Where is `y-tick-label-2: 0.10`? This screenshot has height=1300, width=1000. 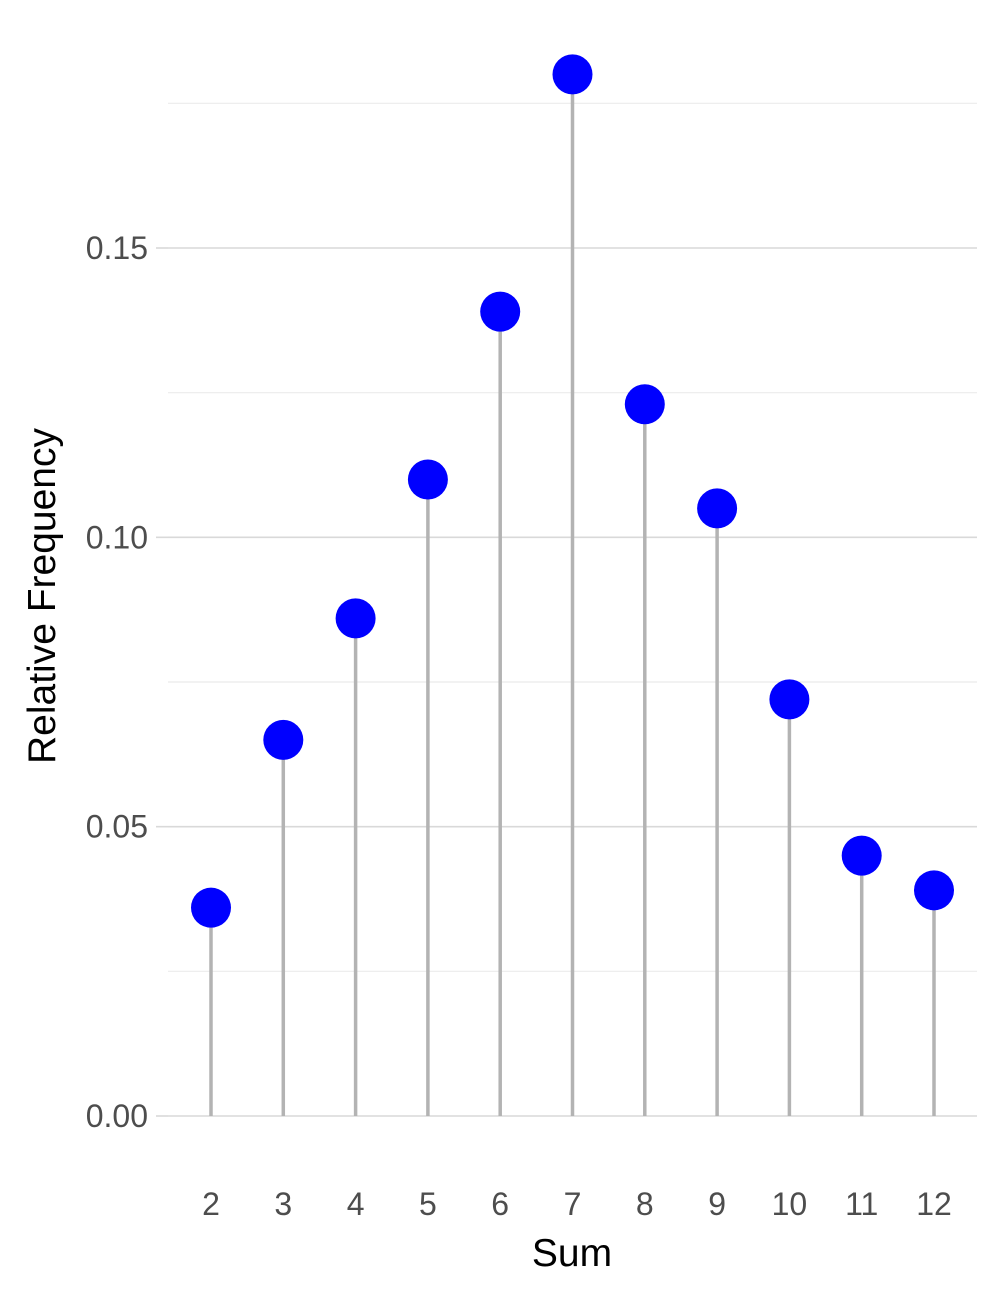
y-tick-label-2: 0.10 is located at coordinates (117, 537).